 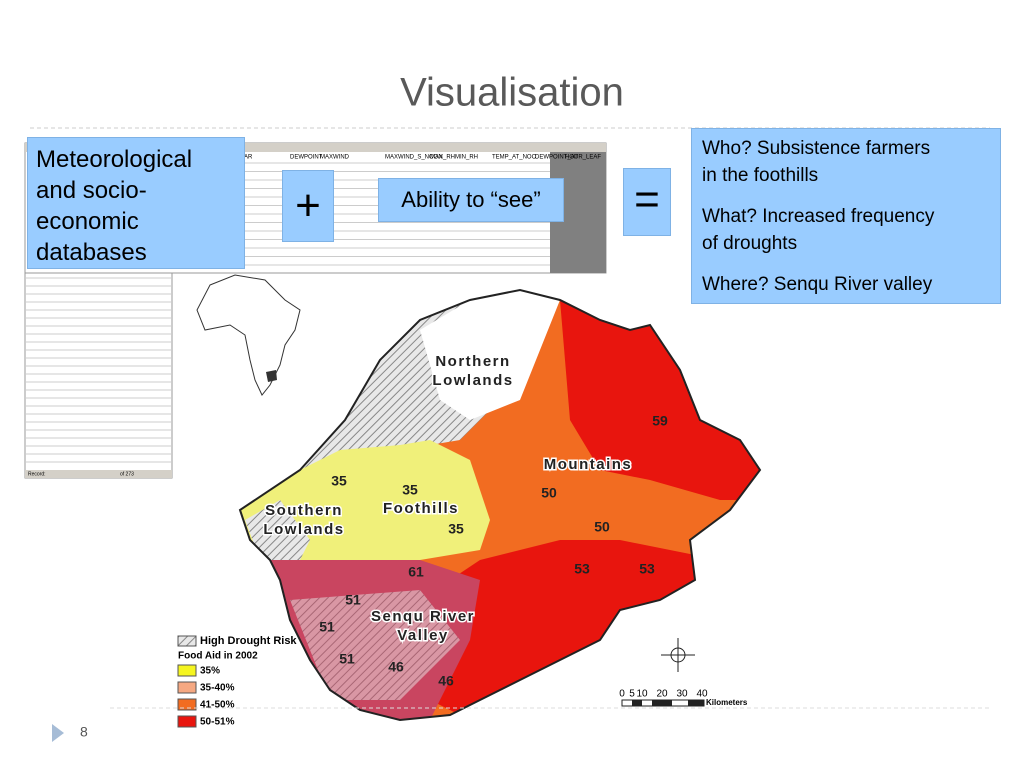 I want to click on box-line: economic, so click(x=87, y=221).